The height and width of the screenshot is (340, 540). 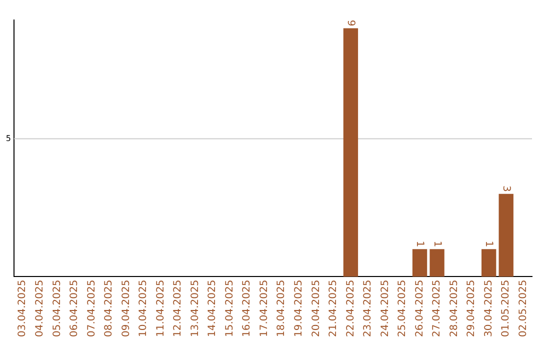 What do you see at coordinates (230, 309) in the screenshot?
I see `x-tick-label: 15.04.2025` at bounding box center [230, 309].